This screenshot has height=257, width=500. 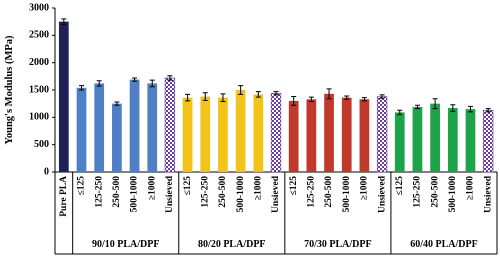 I want to click on y-tick-label: 1000, so click(x=39, y=117).